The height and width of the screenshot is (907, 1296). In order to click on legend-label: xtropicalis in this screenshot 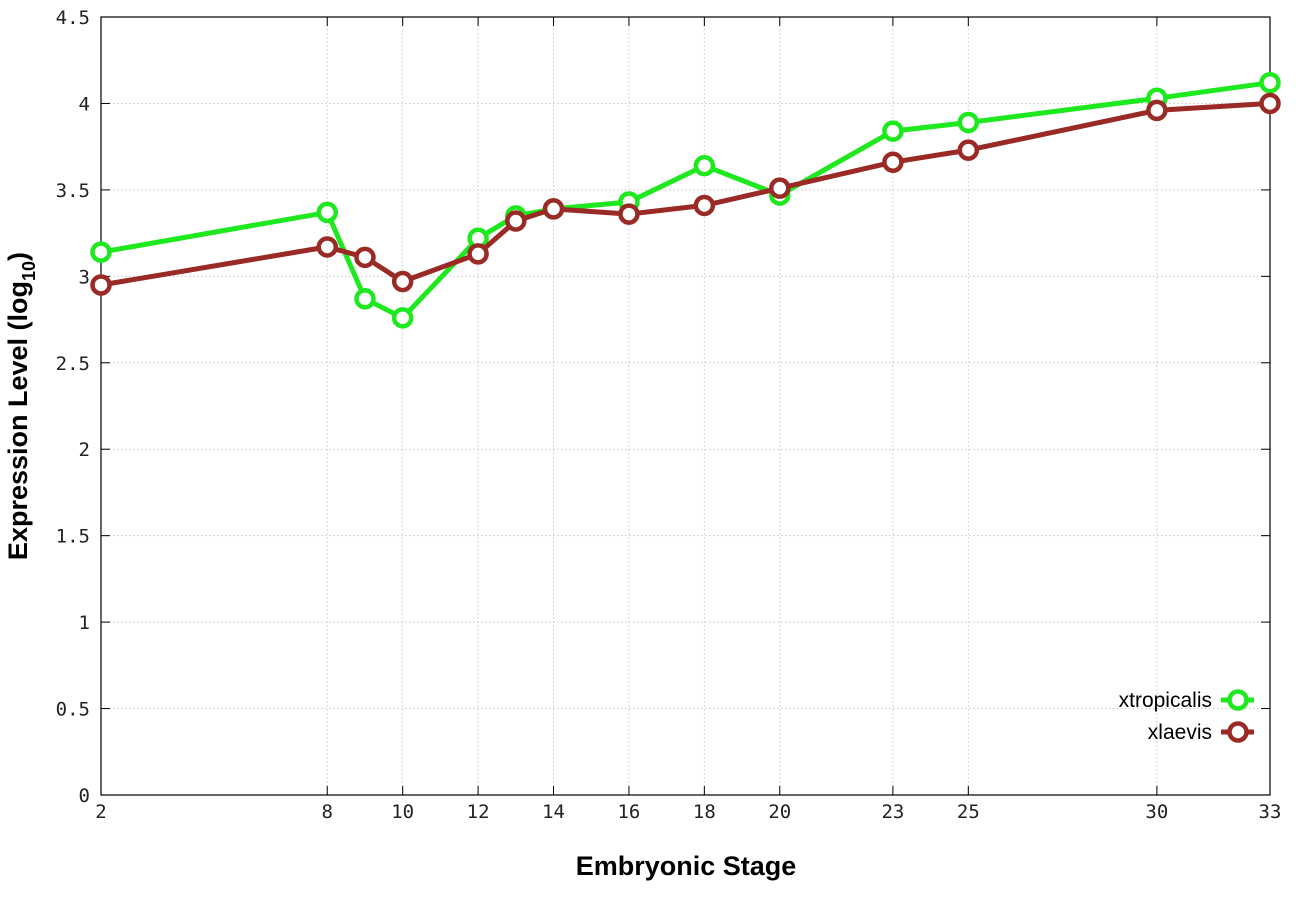, I will do `click(1165, 700)`.